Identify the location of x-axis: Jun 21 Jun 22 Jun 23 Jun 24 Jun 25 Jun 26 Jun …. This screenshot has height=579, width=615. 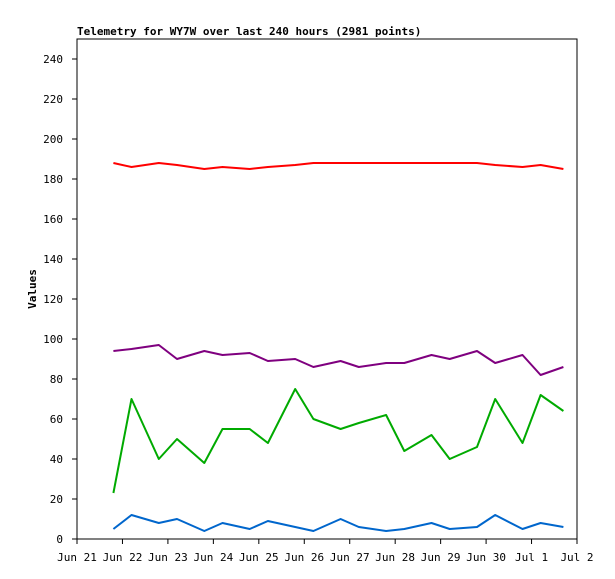
(325, 551).